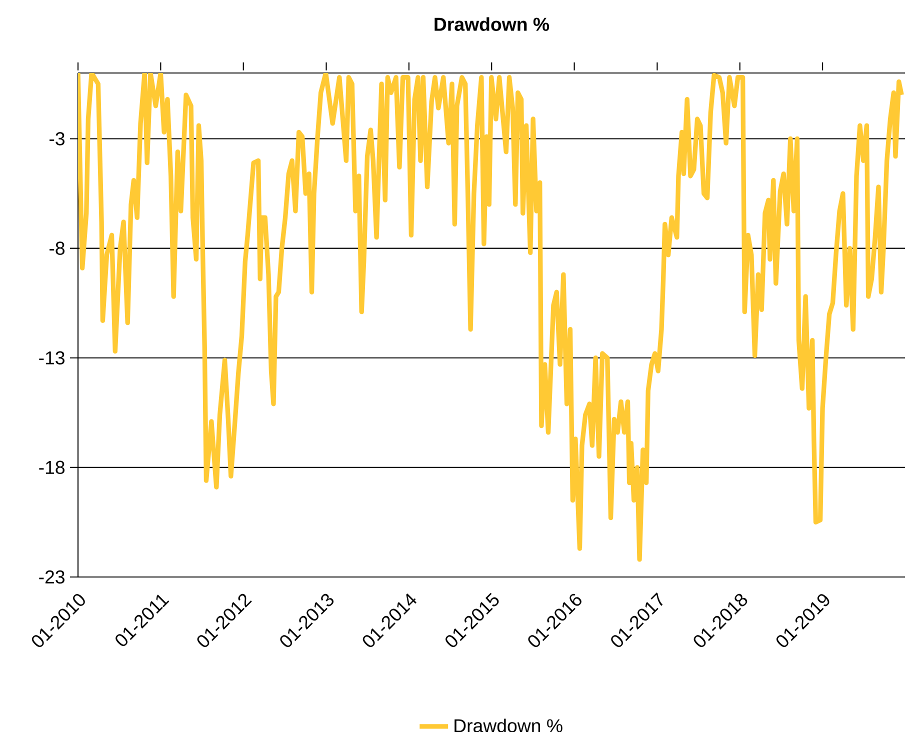 Image resolution: width=907 pixels, height=732 pixels. I want to click on y-tick-label: -23, so click(51, 577).